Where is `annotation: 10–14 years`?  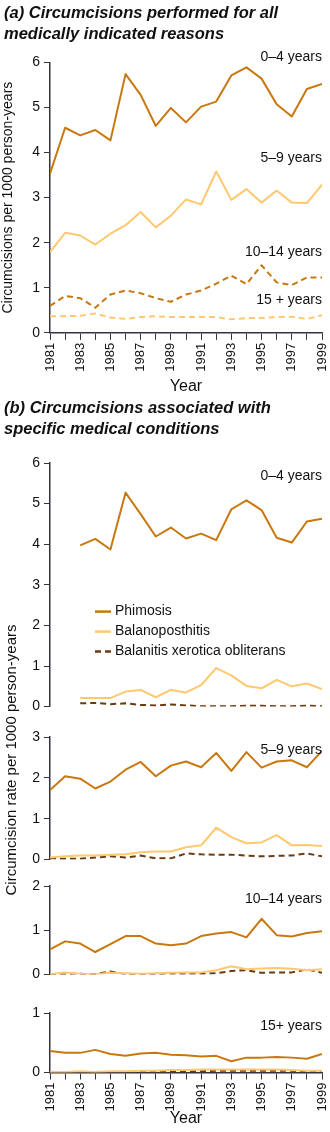
annotation: 10–14 years is located at coordinates (283, 897).